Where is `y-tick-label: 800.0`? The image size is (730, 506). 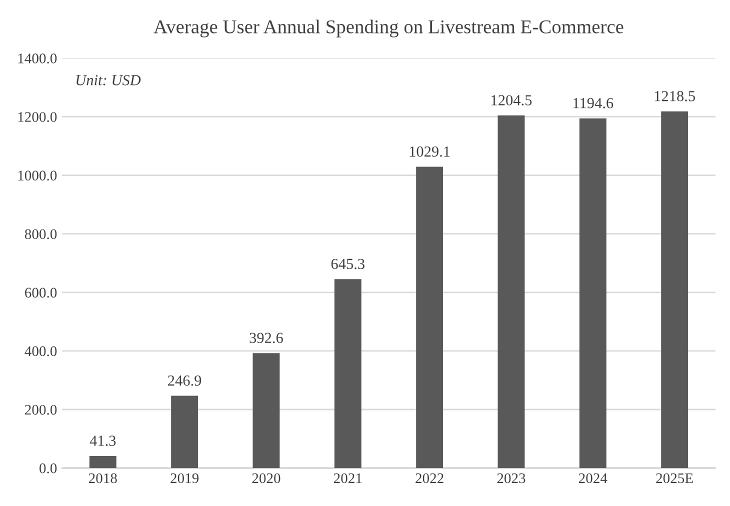
y-tick-label: 800.0 is located at coordinates (40, 234).